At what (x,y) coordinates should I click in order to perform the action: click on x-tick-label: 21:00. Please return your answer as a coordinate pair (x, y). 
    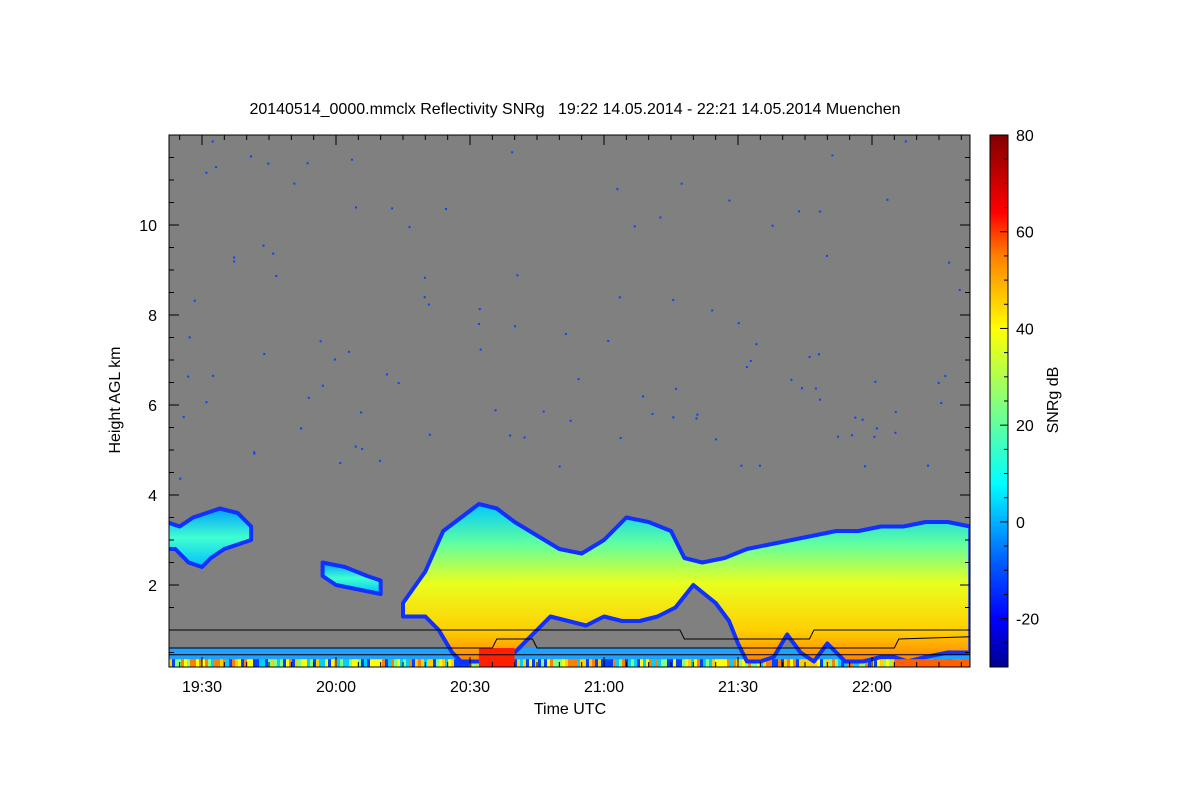
    Looking at the image, I should click on (604, 687).